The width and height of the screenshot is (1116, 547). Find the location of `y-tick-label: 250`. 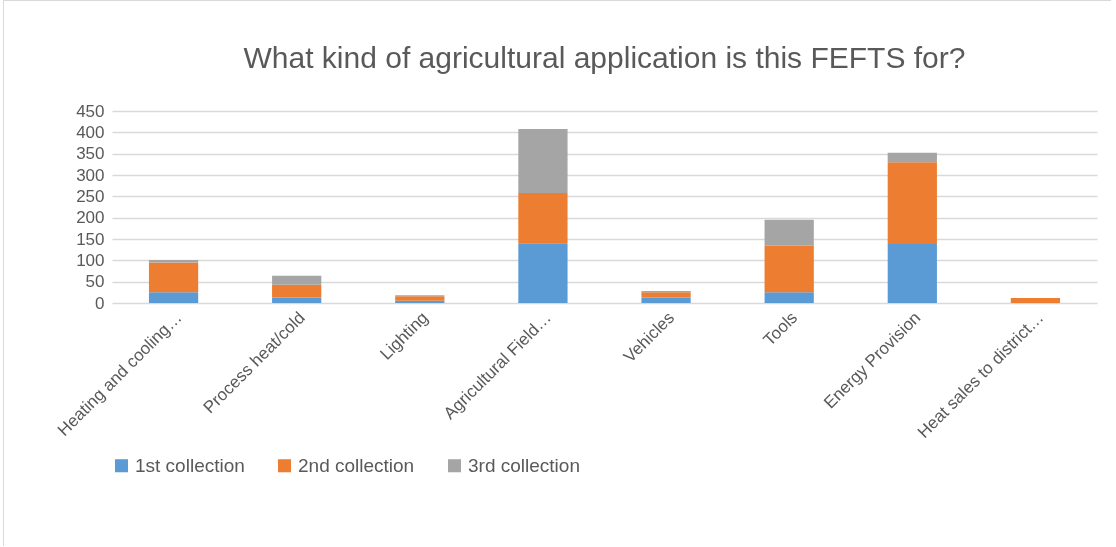

y-tick-label: 250 is located at coordinates (90, 196).